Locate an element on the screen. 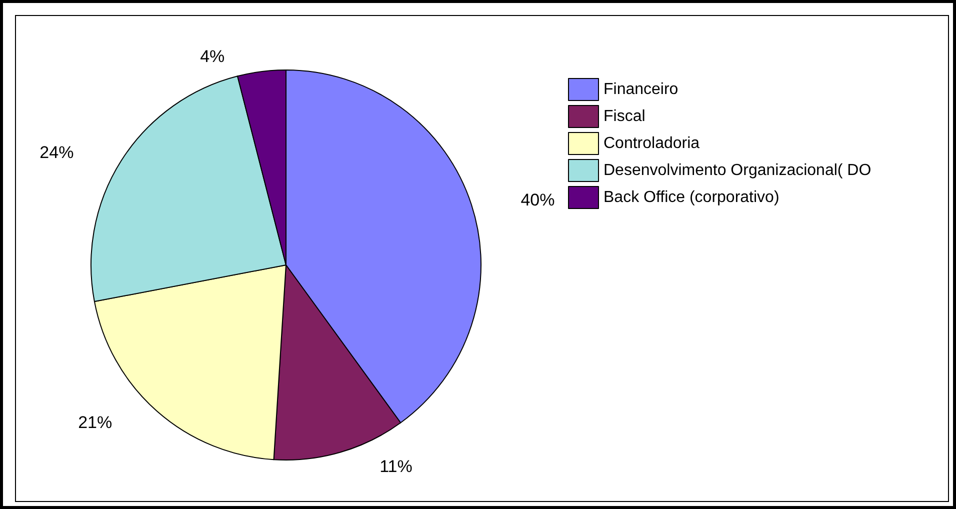 The height and width of the screenshot is (509, 956). legend-label: Financeiro is located at coordinates (641, 89).